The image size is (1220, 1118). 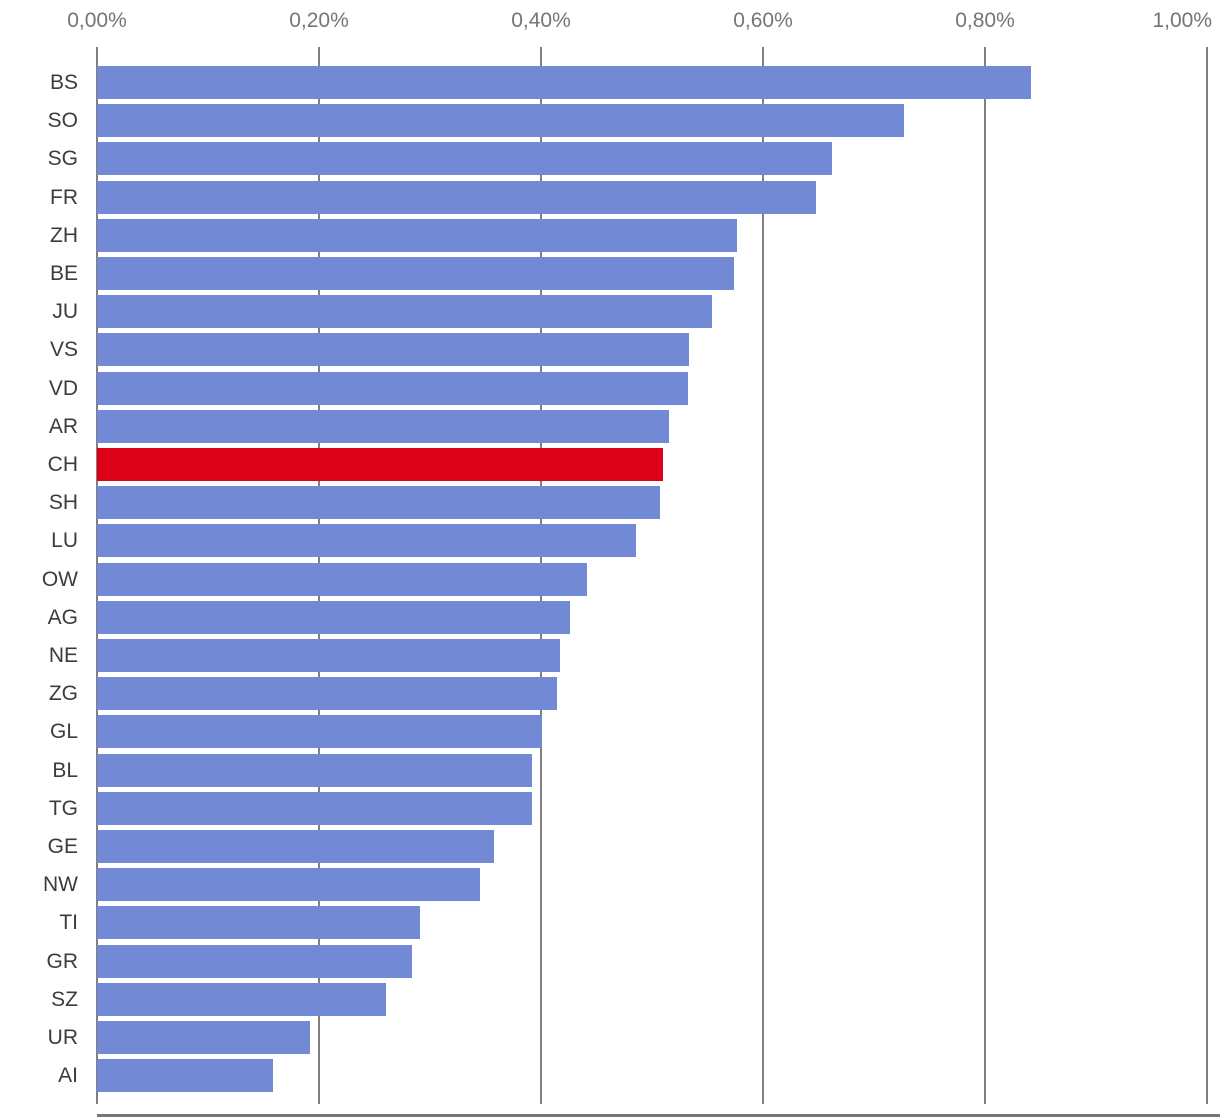 What do you see at coordinates (63, 388) in the screenshot?
I see `category-label-vd: VD` at bounding box center [63, 388].